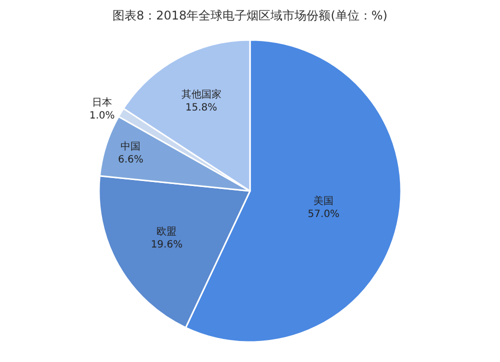  I want to click on data-label: 6.6%, so click(131, 160).